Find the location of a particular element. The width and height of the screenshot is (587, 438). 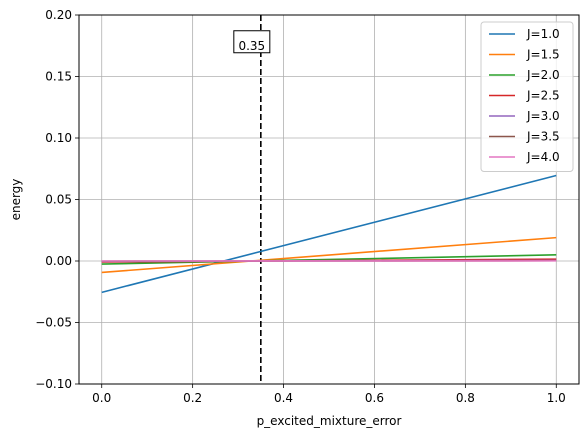

y-tick-label: 0.20 is located at coordinates (58, 15).